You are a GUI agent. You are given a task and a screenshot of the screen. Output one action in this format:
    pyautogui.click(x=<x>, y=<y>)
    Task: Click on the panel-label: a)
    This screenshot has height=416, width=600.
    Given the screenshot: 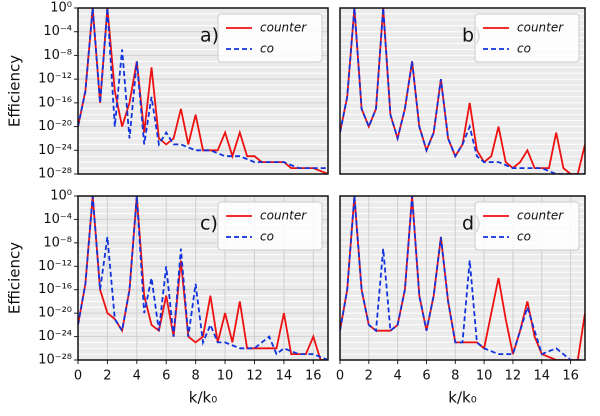 What is the action you would take?
    pyautogui.click(x=209, y=36)
    